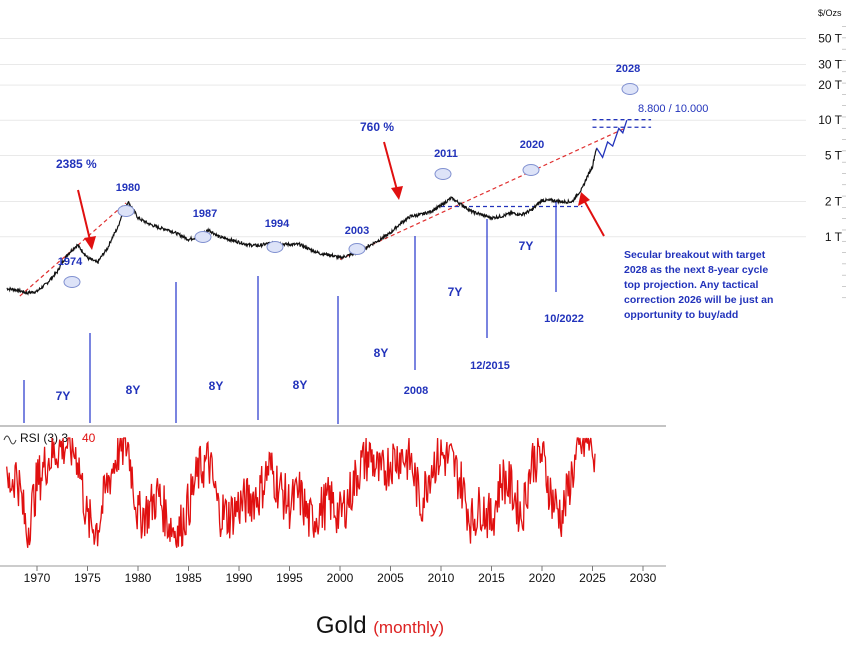 The image size is (864, 660). What do you see at coordinates (70, 262) in the screenshot?
I see `cycle-year-label: 1974` at bounding box center [70, 262].